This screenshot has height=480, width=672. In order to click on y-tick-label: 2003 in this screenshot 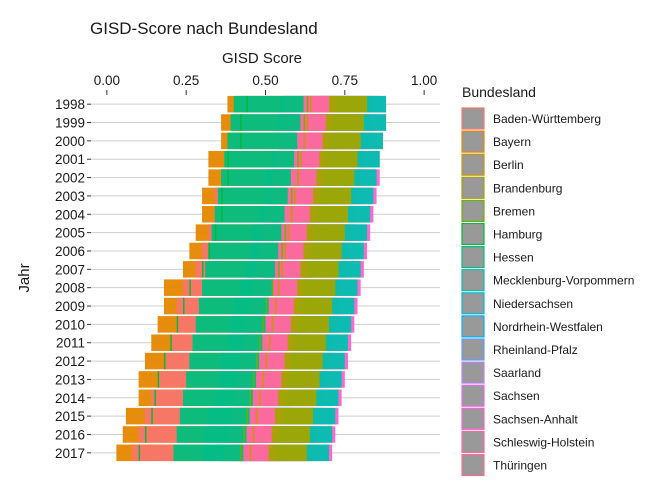, I will do `click(70, 196)`.